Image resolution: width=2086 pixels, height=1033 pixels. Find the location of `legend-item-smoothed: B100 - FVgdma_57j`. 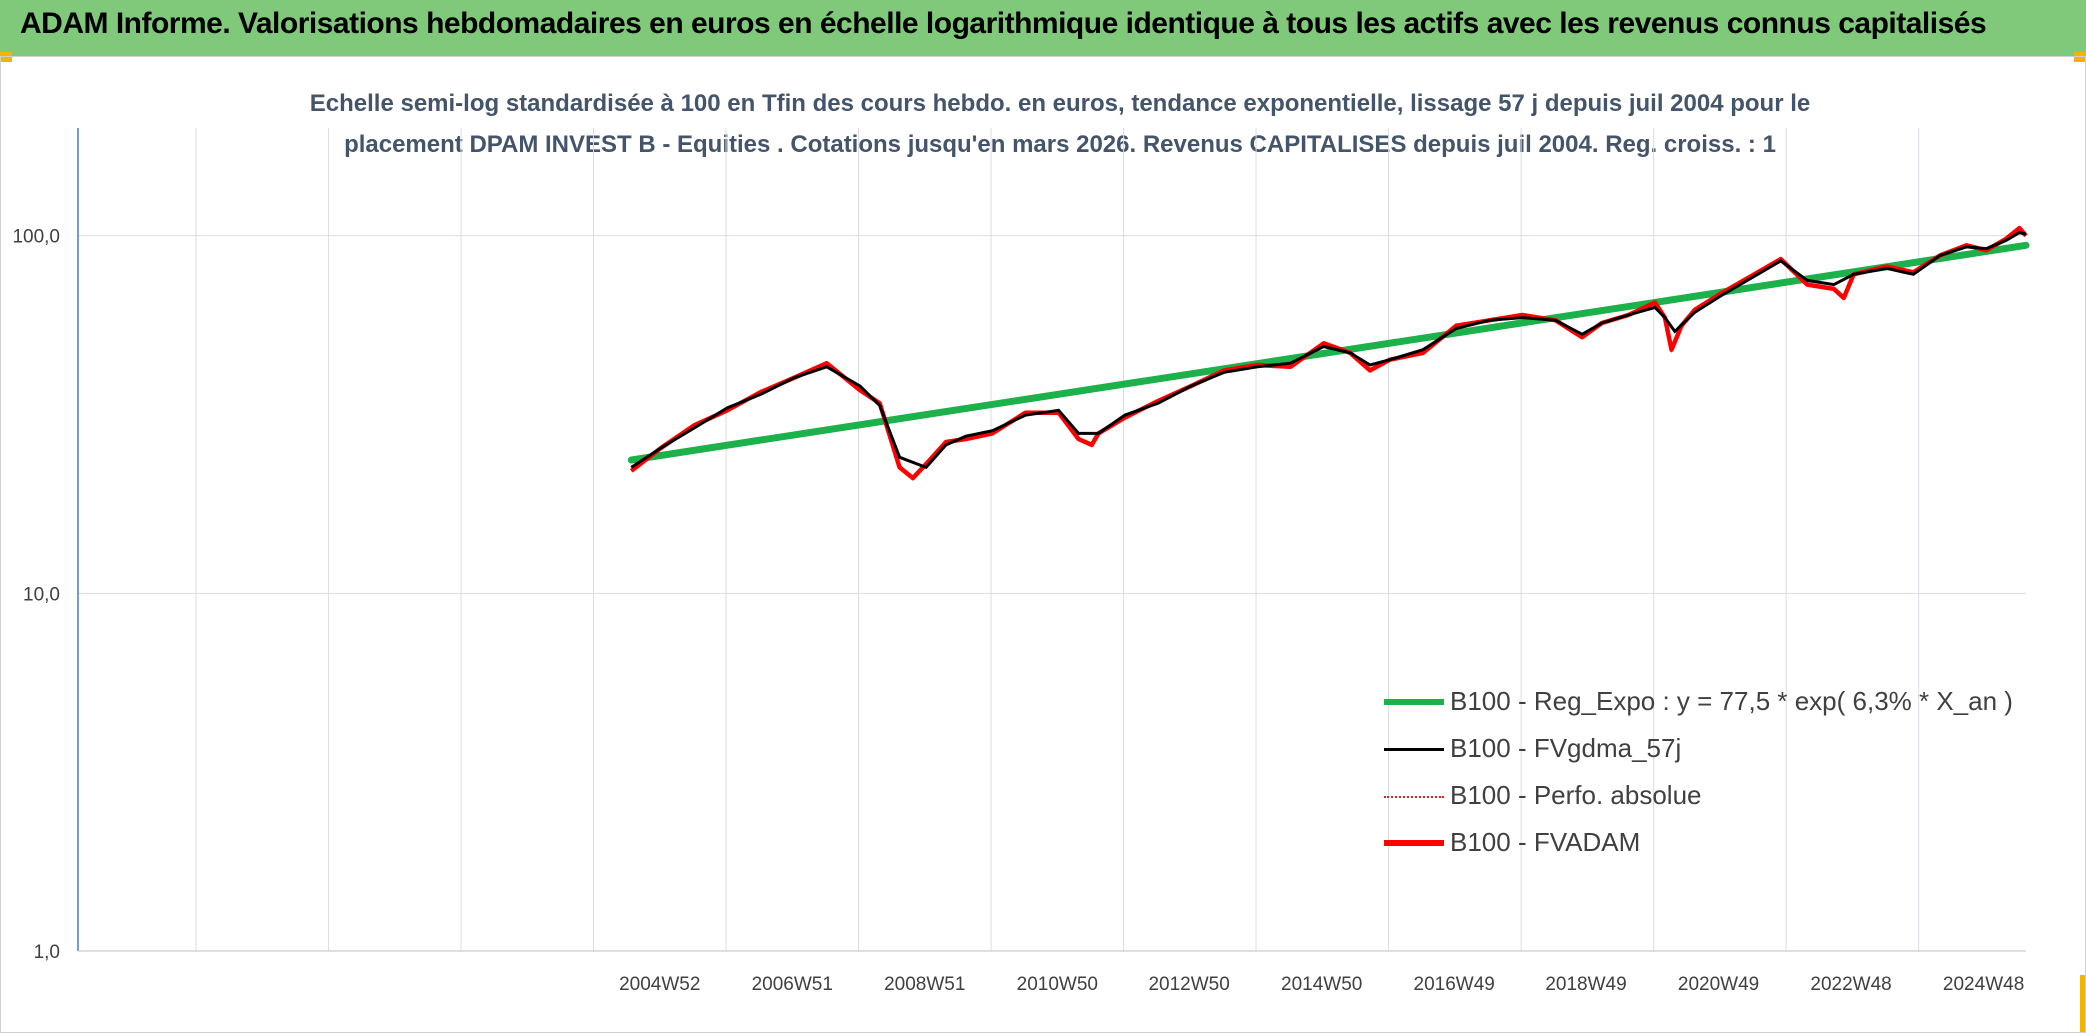

legend-item-smoothed: B100 - FVgdma_57j is located at coordinates (1700, 750).